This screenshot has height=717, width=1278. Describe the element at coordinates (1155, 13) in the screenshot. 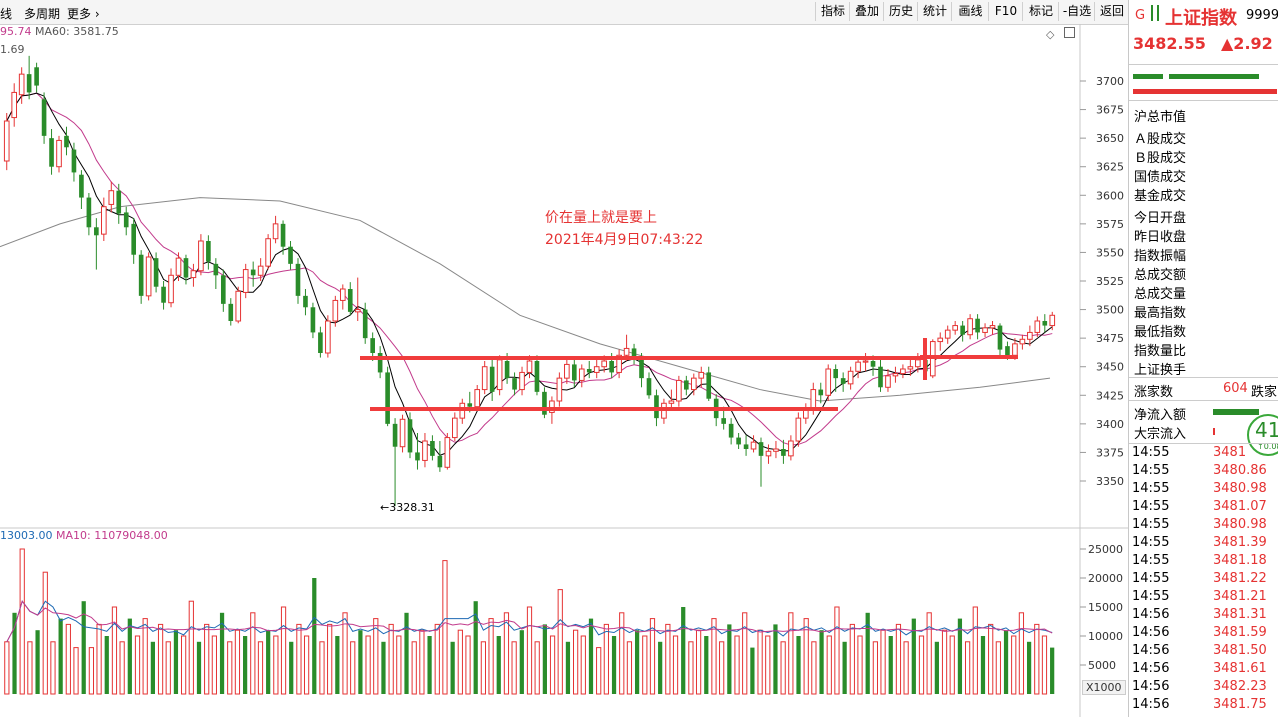

I see `chart-toggle-icon` at that location.